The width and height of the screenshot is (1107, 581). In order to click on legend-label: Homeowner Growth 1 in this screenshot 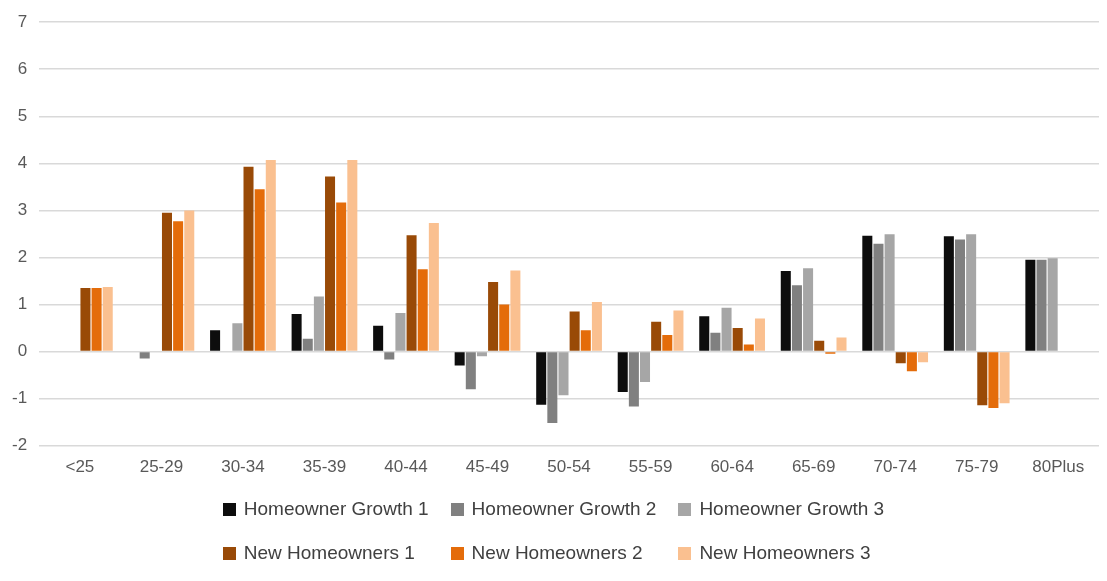, I will do `click(336, 509)`.